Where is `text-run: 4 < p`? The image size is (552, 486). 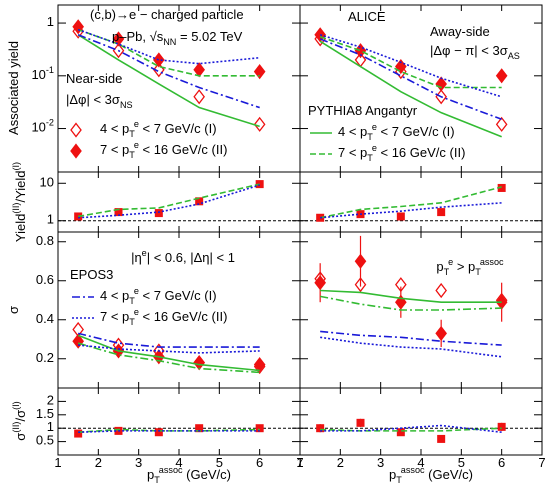
text-run: 4 < p is located at coordinates (352, 131).